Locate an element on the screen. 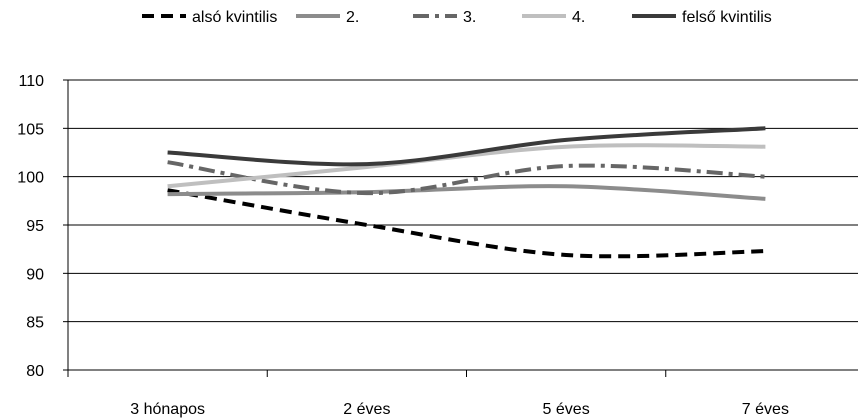  y-tick-label: 95 is located at coordinates (35, 226).